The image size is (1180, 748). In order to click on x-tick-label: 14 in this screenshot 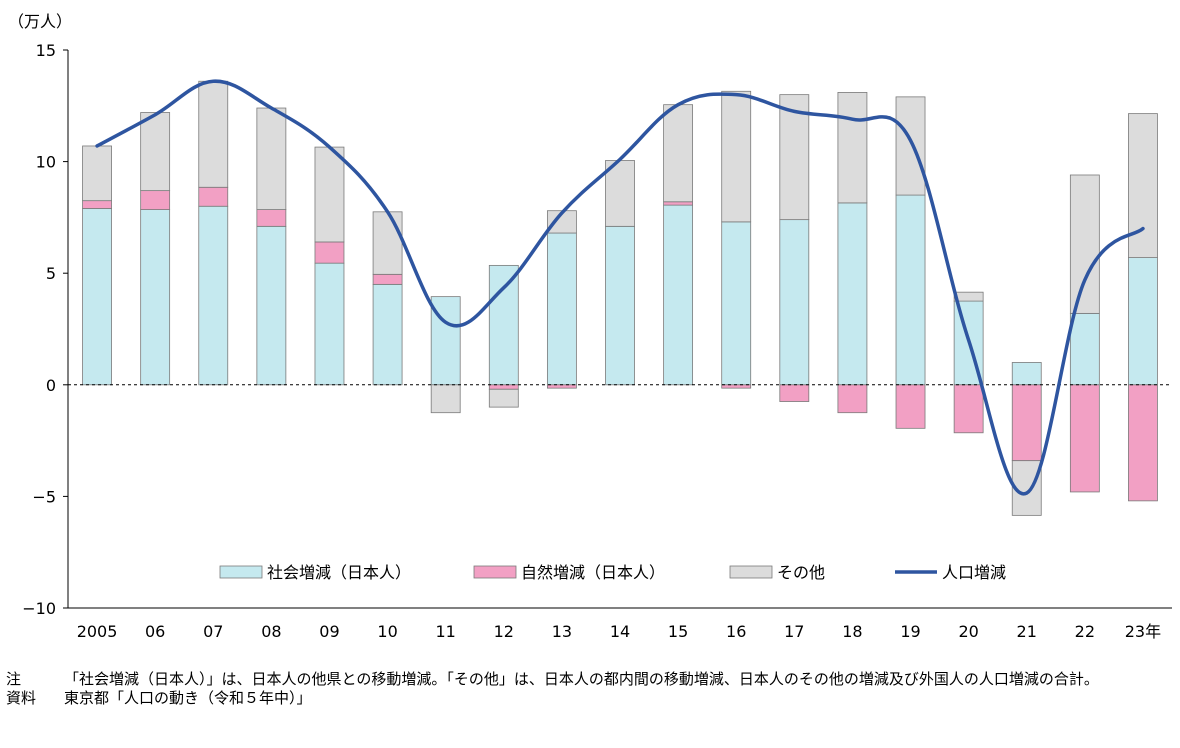, I will do `click(620, 631)`.